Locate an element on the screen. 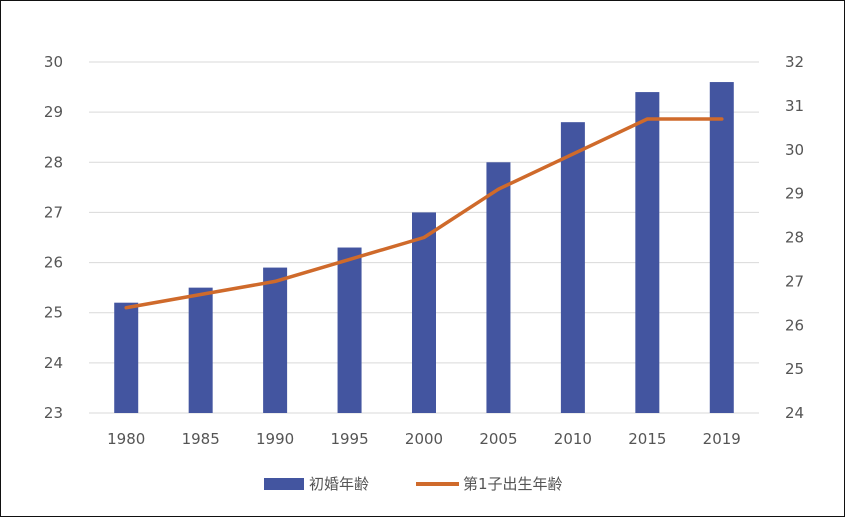 The height and width of the screenshot is (517, 845). x-tick-label: 1990 is located at coordinates (275, 439).